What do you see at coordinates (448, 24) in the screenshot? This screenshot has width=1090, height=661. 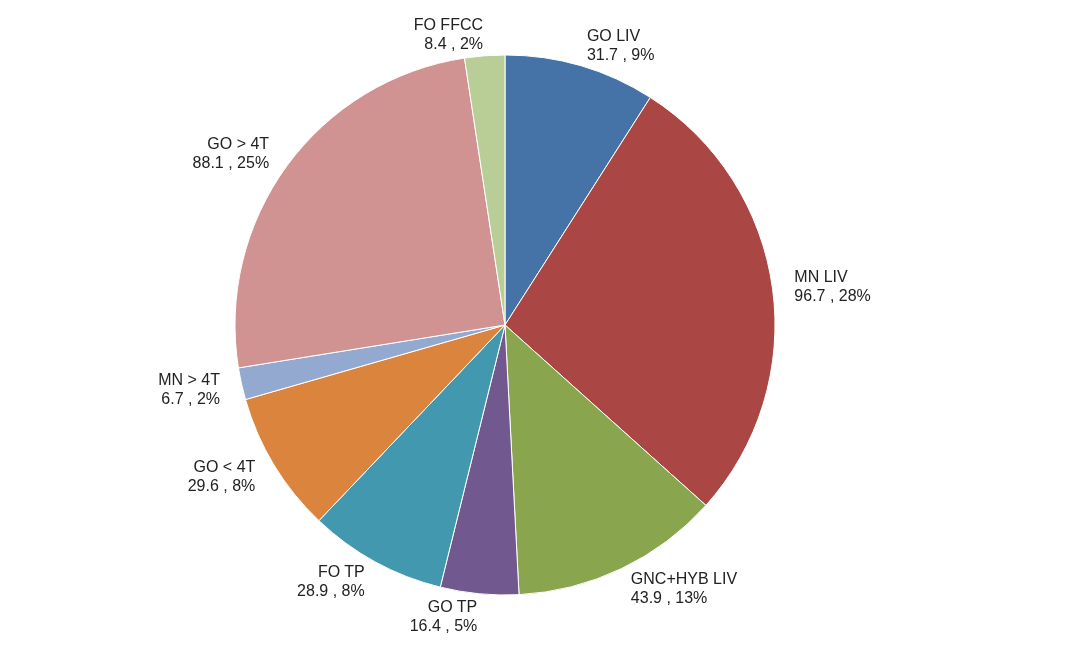 I see `slice-label: FO FFCC` at bounding box center [448, 24].